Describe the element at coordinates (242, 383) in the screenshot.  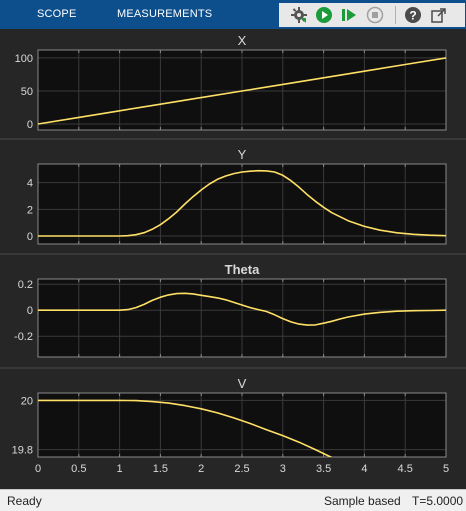
I see `plot-title: V` at that location.